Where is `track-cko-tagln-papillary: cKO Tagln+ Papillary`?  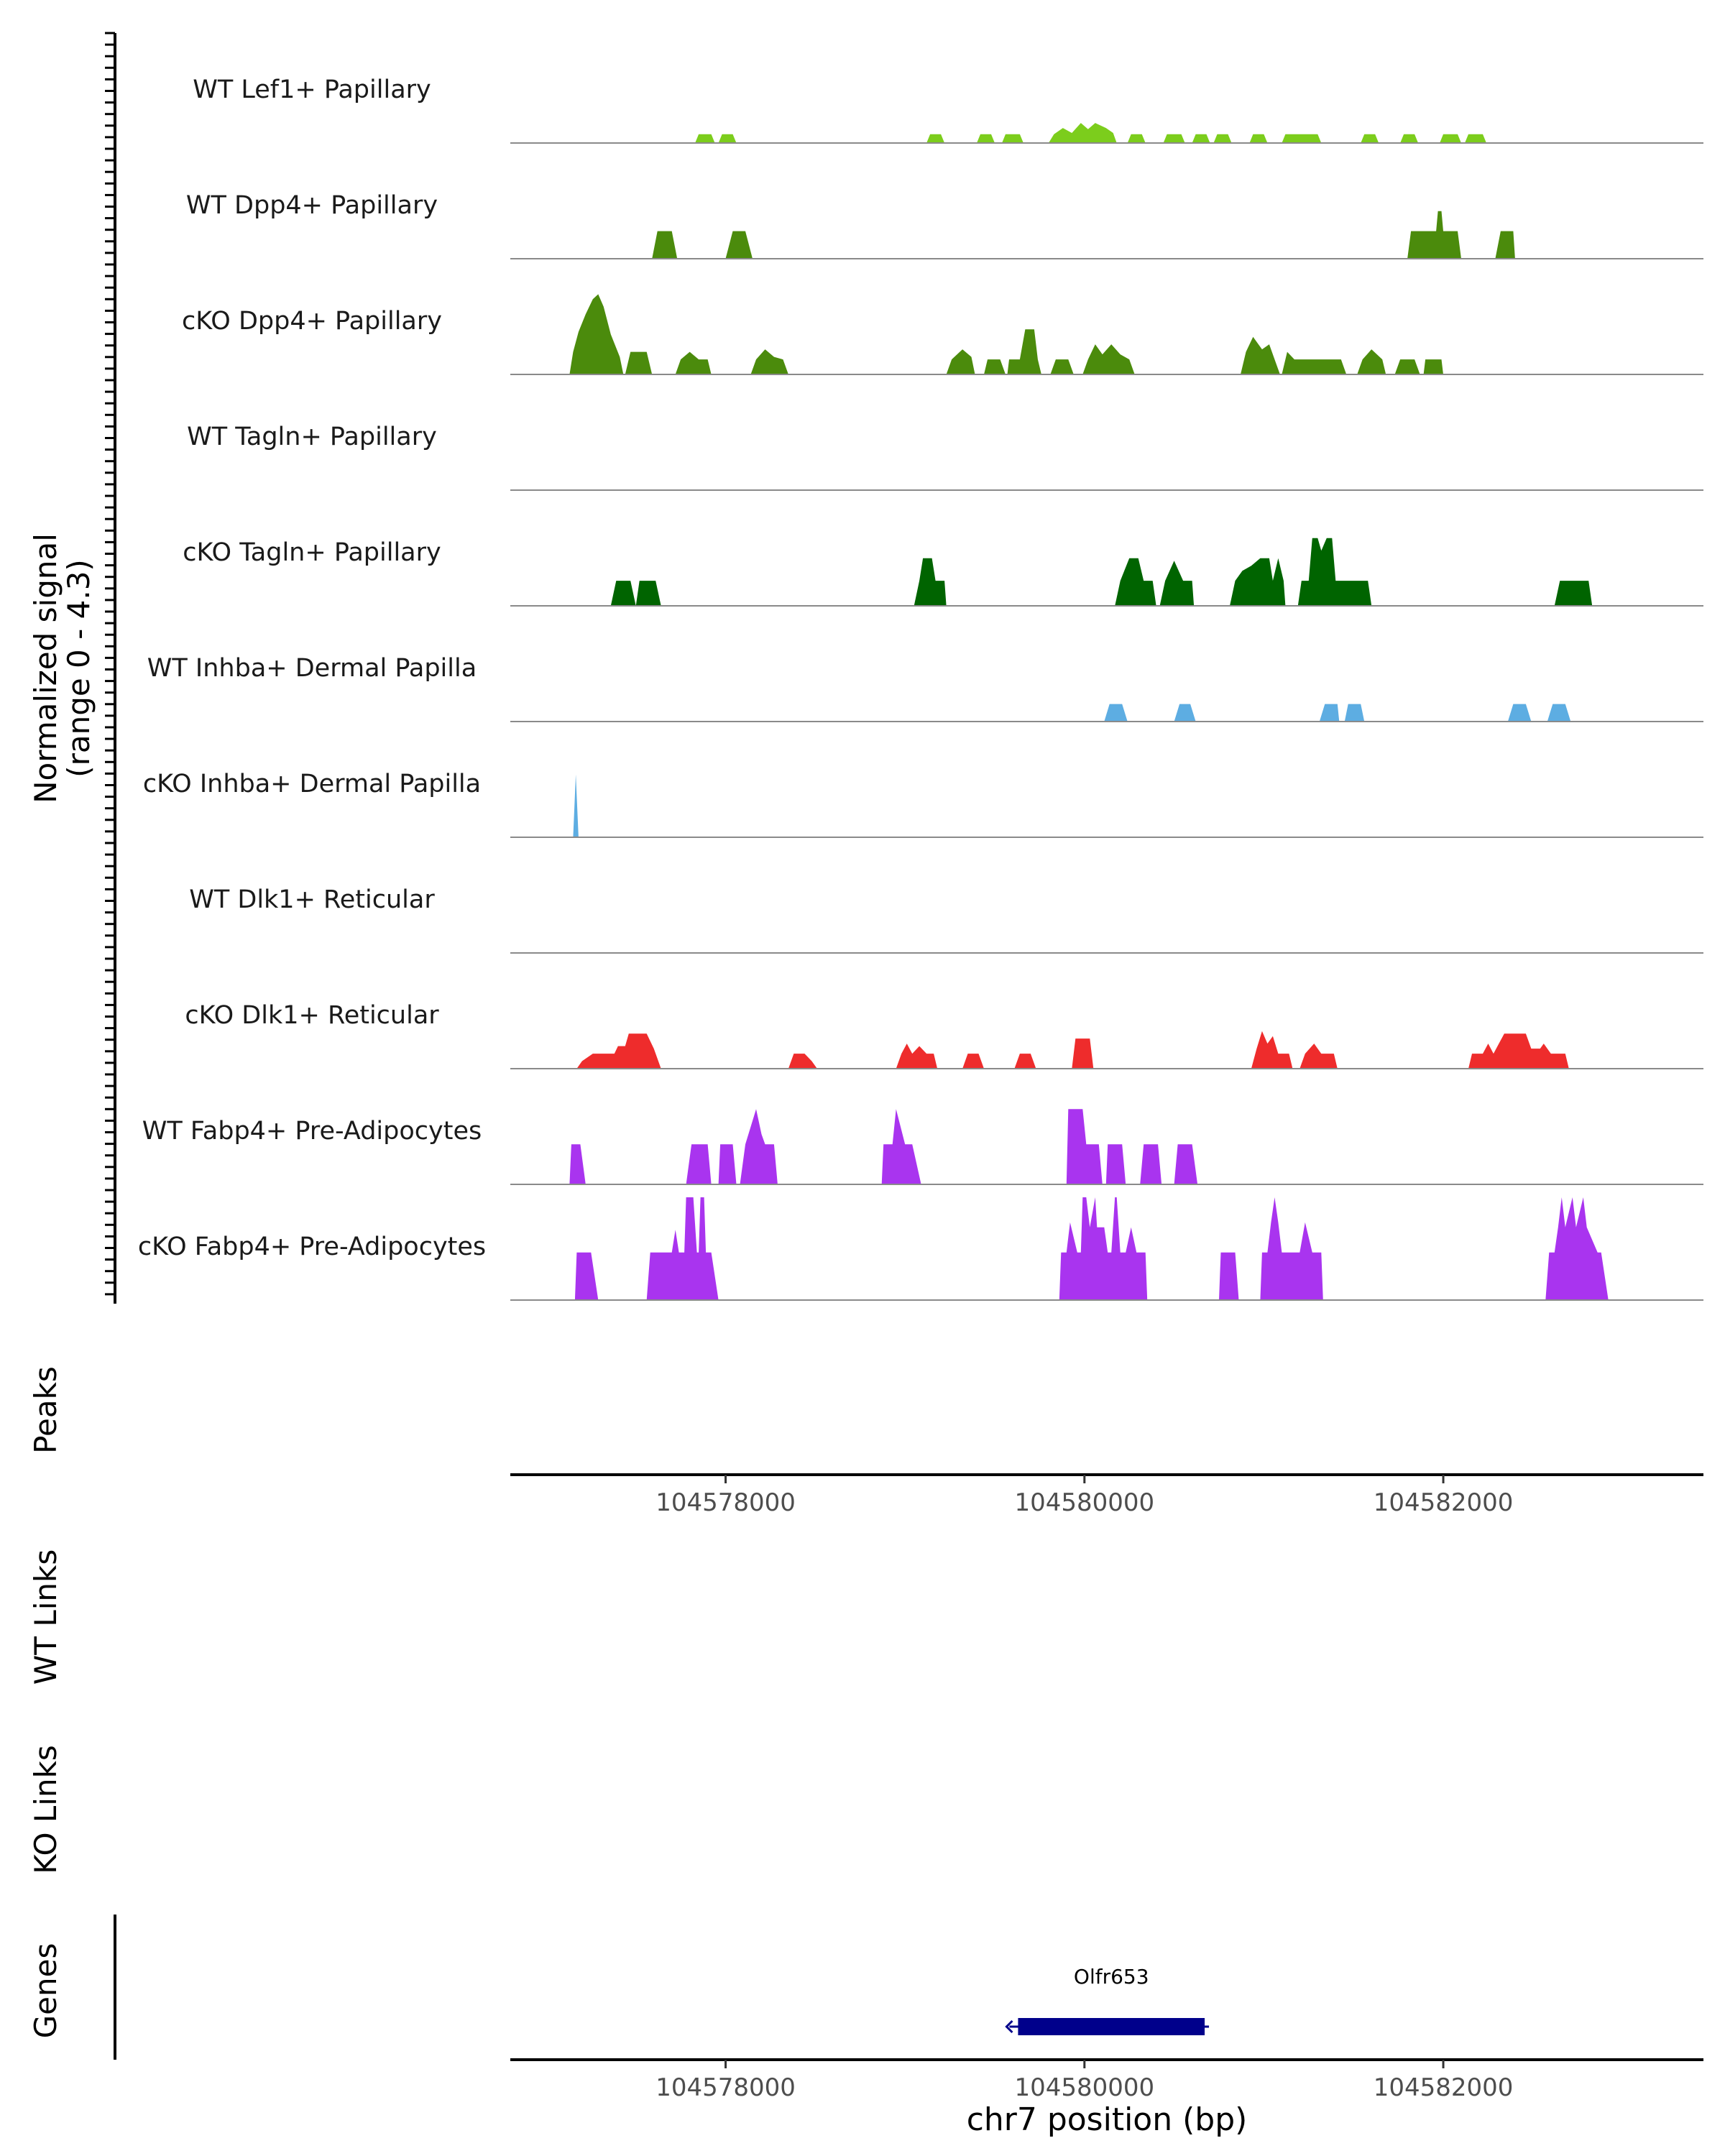 track-cko-tagln-papillary: cKO Tagln+ Papillary is located at coordinates (943, 572).